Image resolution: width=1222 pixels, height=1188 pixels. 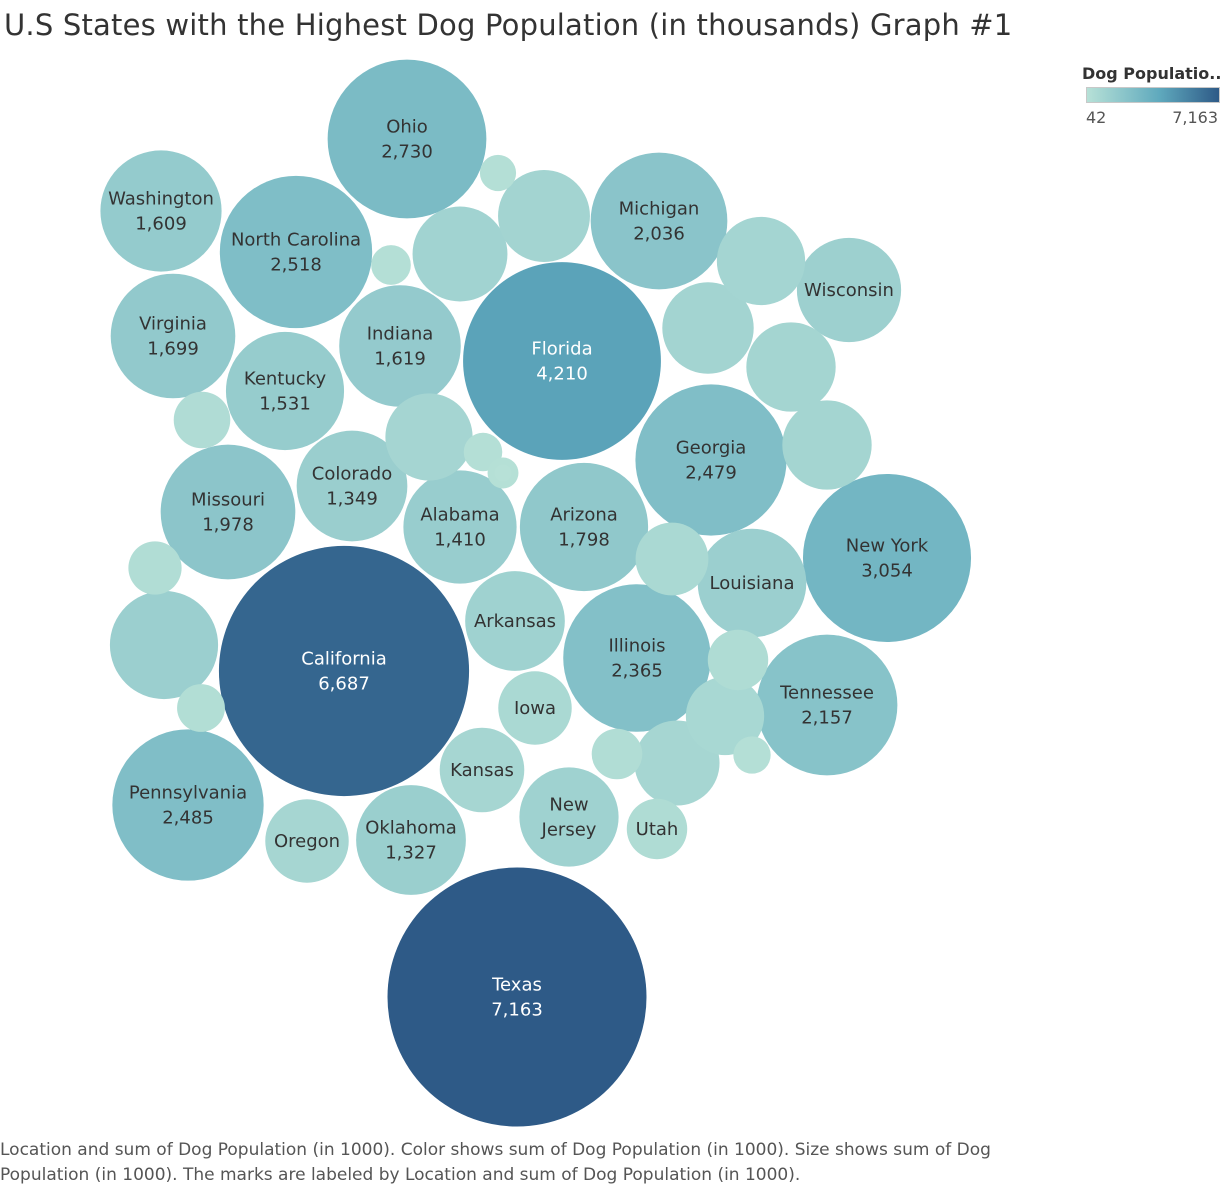 I want to click on label-oregon: Oregon, so click(x=307, y=841).